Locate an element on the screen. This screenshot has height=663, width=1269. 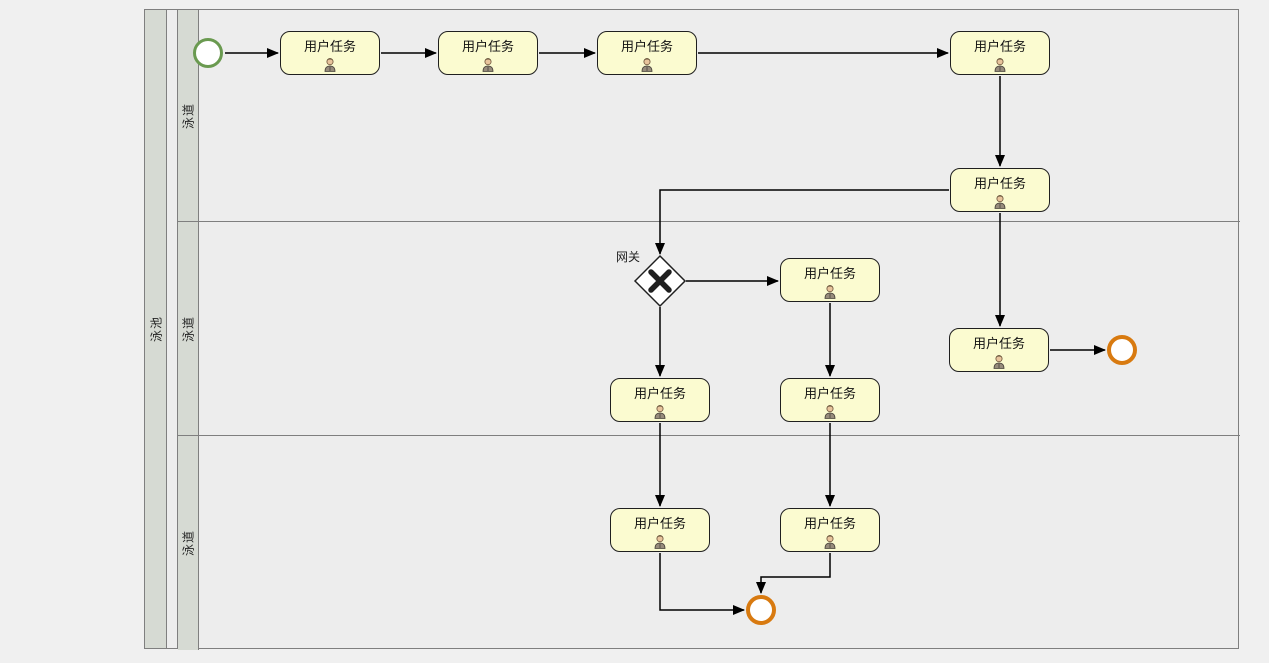
user-task-10: 用户任务 is located at coordinates (660, 530).